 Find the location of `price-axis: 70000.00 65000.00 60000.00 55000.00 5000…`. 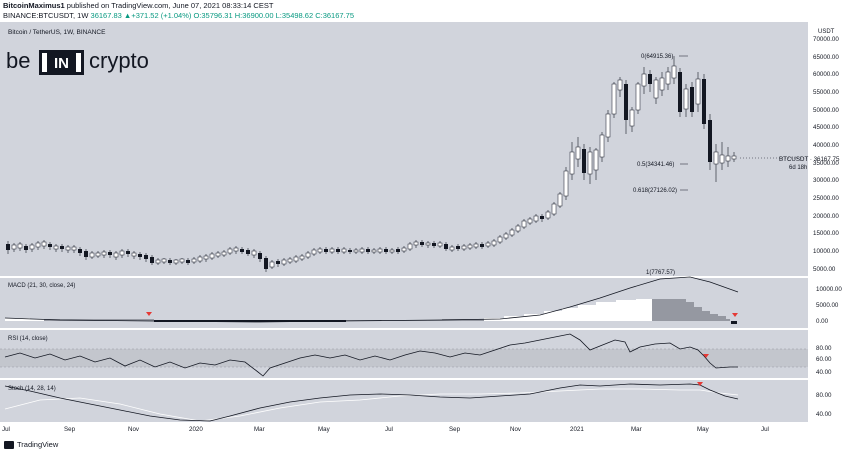

price-axis: 70000.00 65000.00 60000.00 55000.00 5000… is located at coordinates (826, 154).